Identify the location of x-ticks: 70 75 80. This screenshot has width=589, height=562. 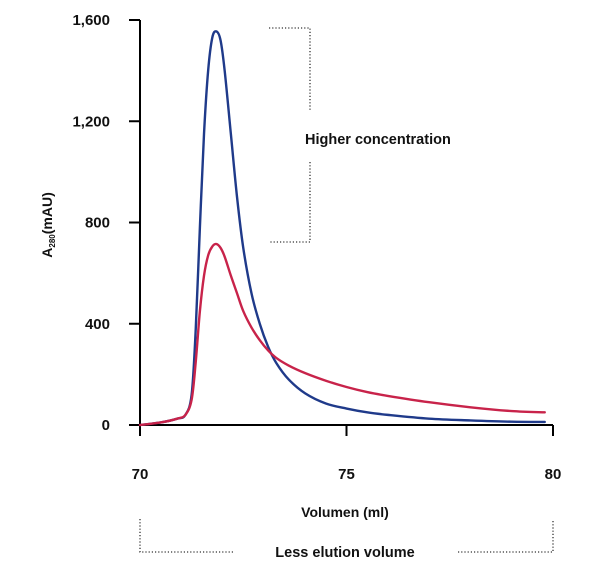
(347, 454).